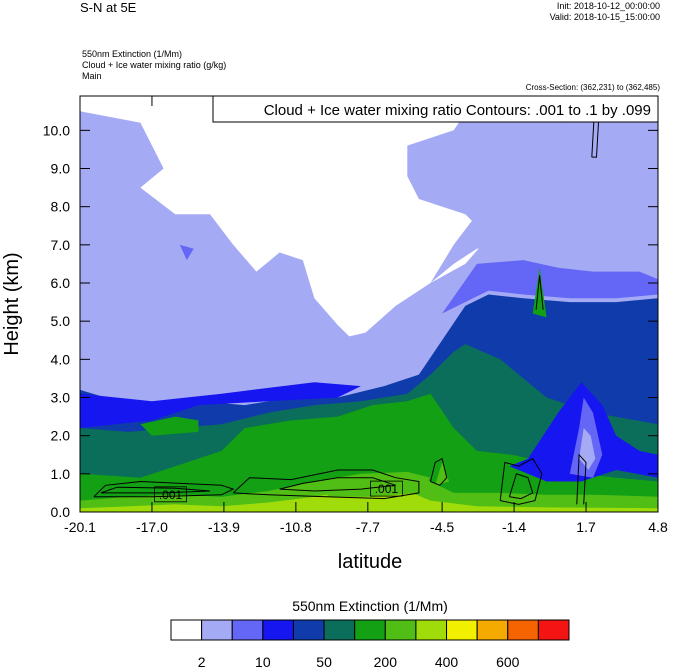 The height and width of the screenshot is (668, 674). I want to click on chart-title: S-N at 5E, so click(108, 7).